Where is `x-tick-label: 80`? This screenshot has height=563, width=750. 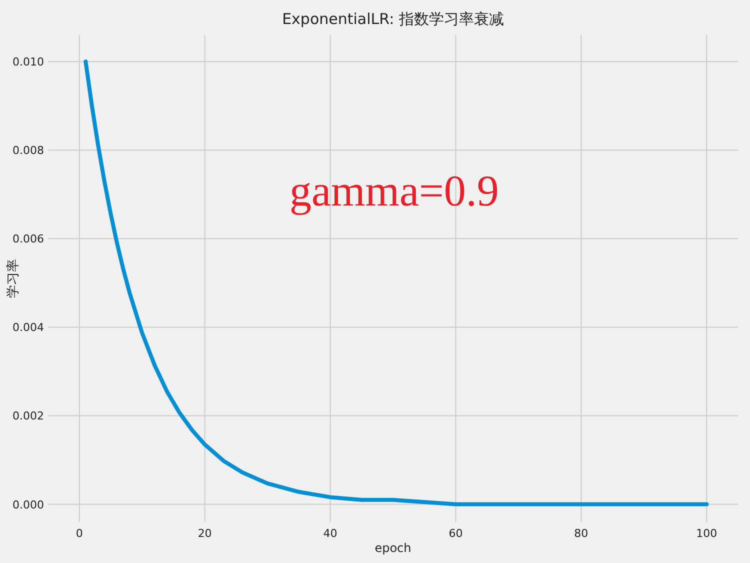 x-tick-label: 80 is located at coordinates (581, 533).